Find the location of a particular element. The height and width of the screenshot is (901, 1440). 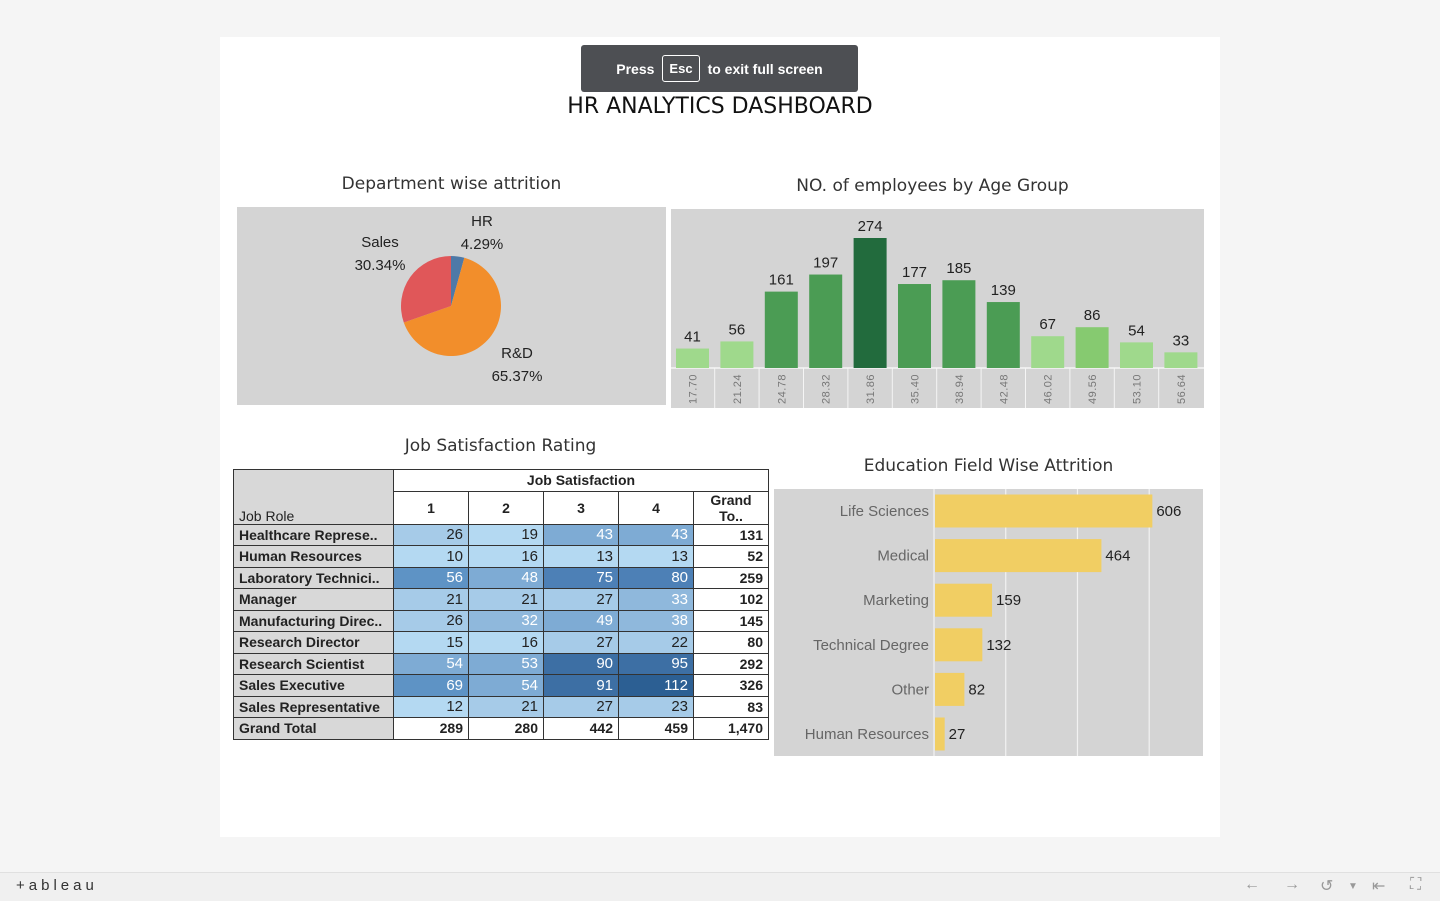

pie-slice-rd is located at coordinates (452, 306).